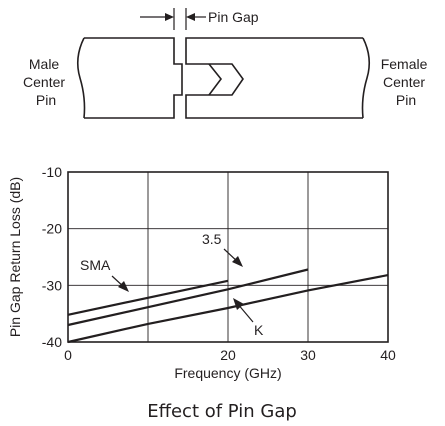  What do you see at coordinates (227, 373) in the screenshot?
I see `x-axis-label: Frequency (GHz)` at bounding box center [227, 373].